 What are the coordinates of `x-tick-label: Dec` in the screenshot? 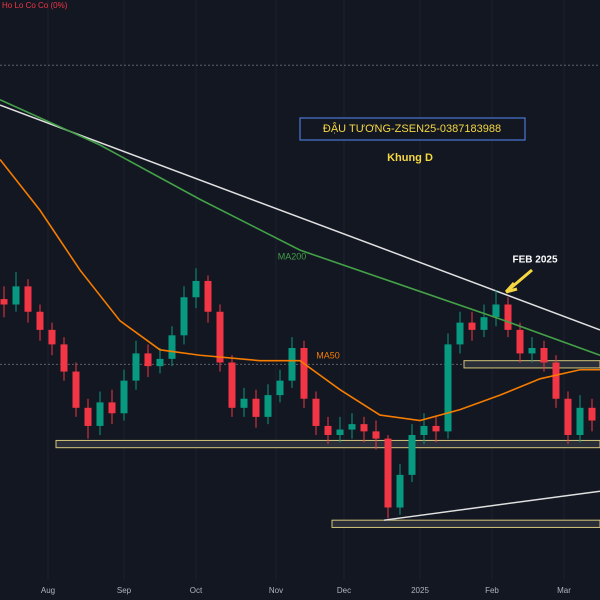 It's located at (344, 590).